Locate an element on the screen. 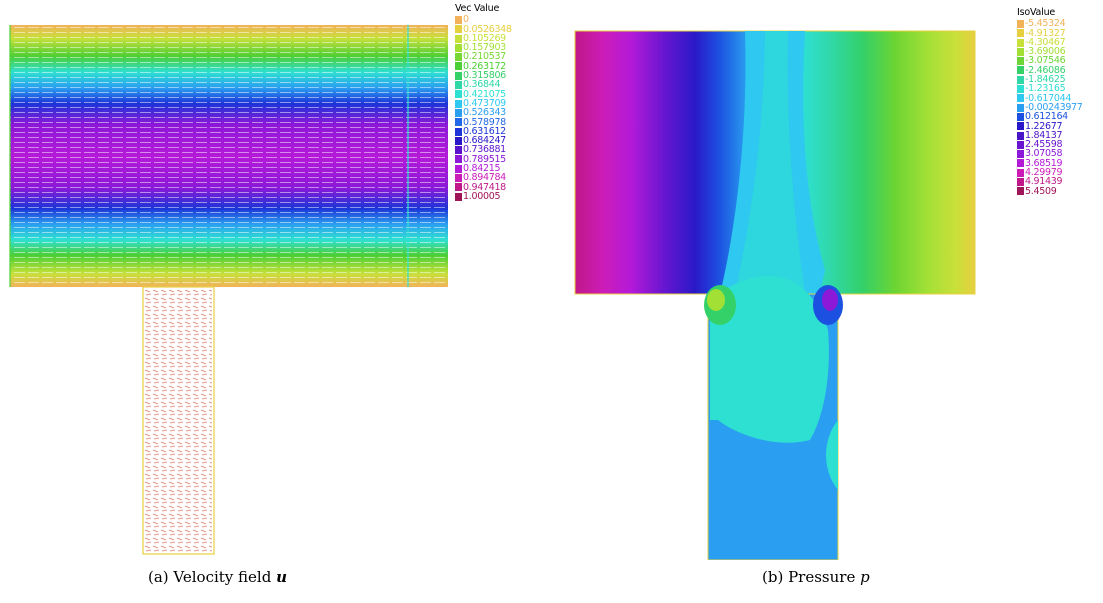 This screenshot has width=1103, height=603. pressure-stem-right-cyan is located at coordinates (832, 455).